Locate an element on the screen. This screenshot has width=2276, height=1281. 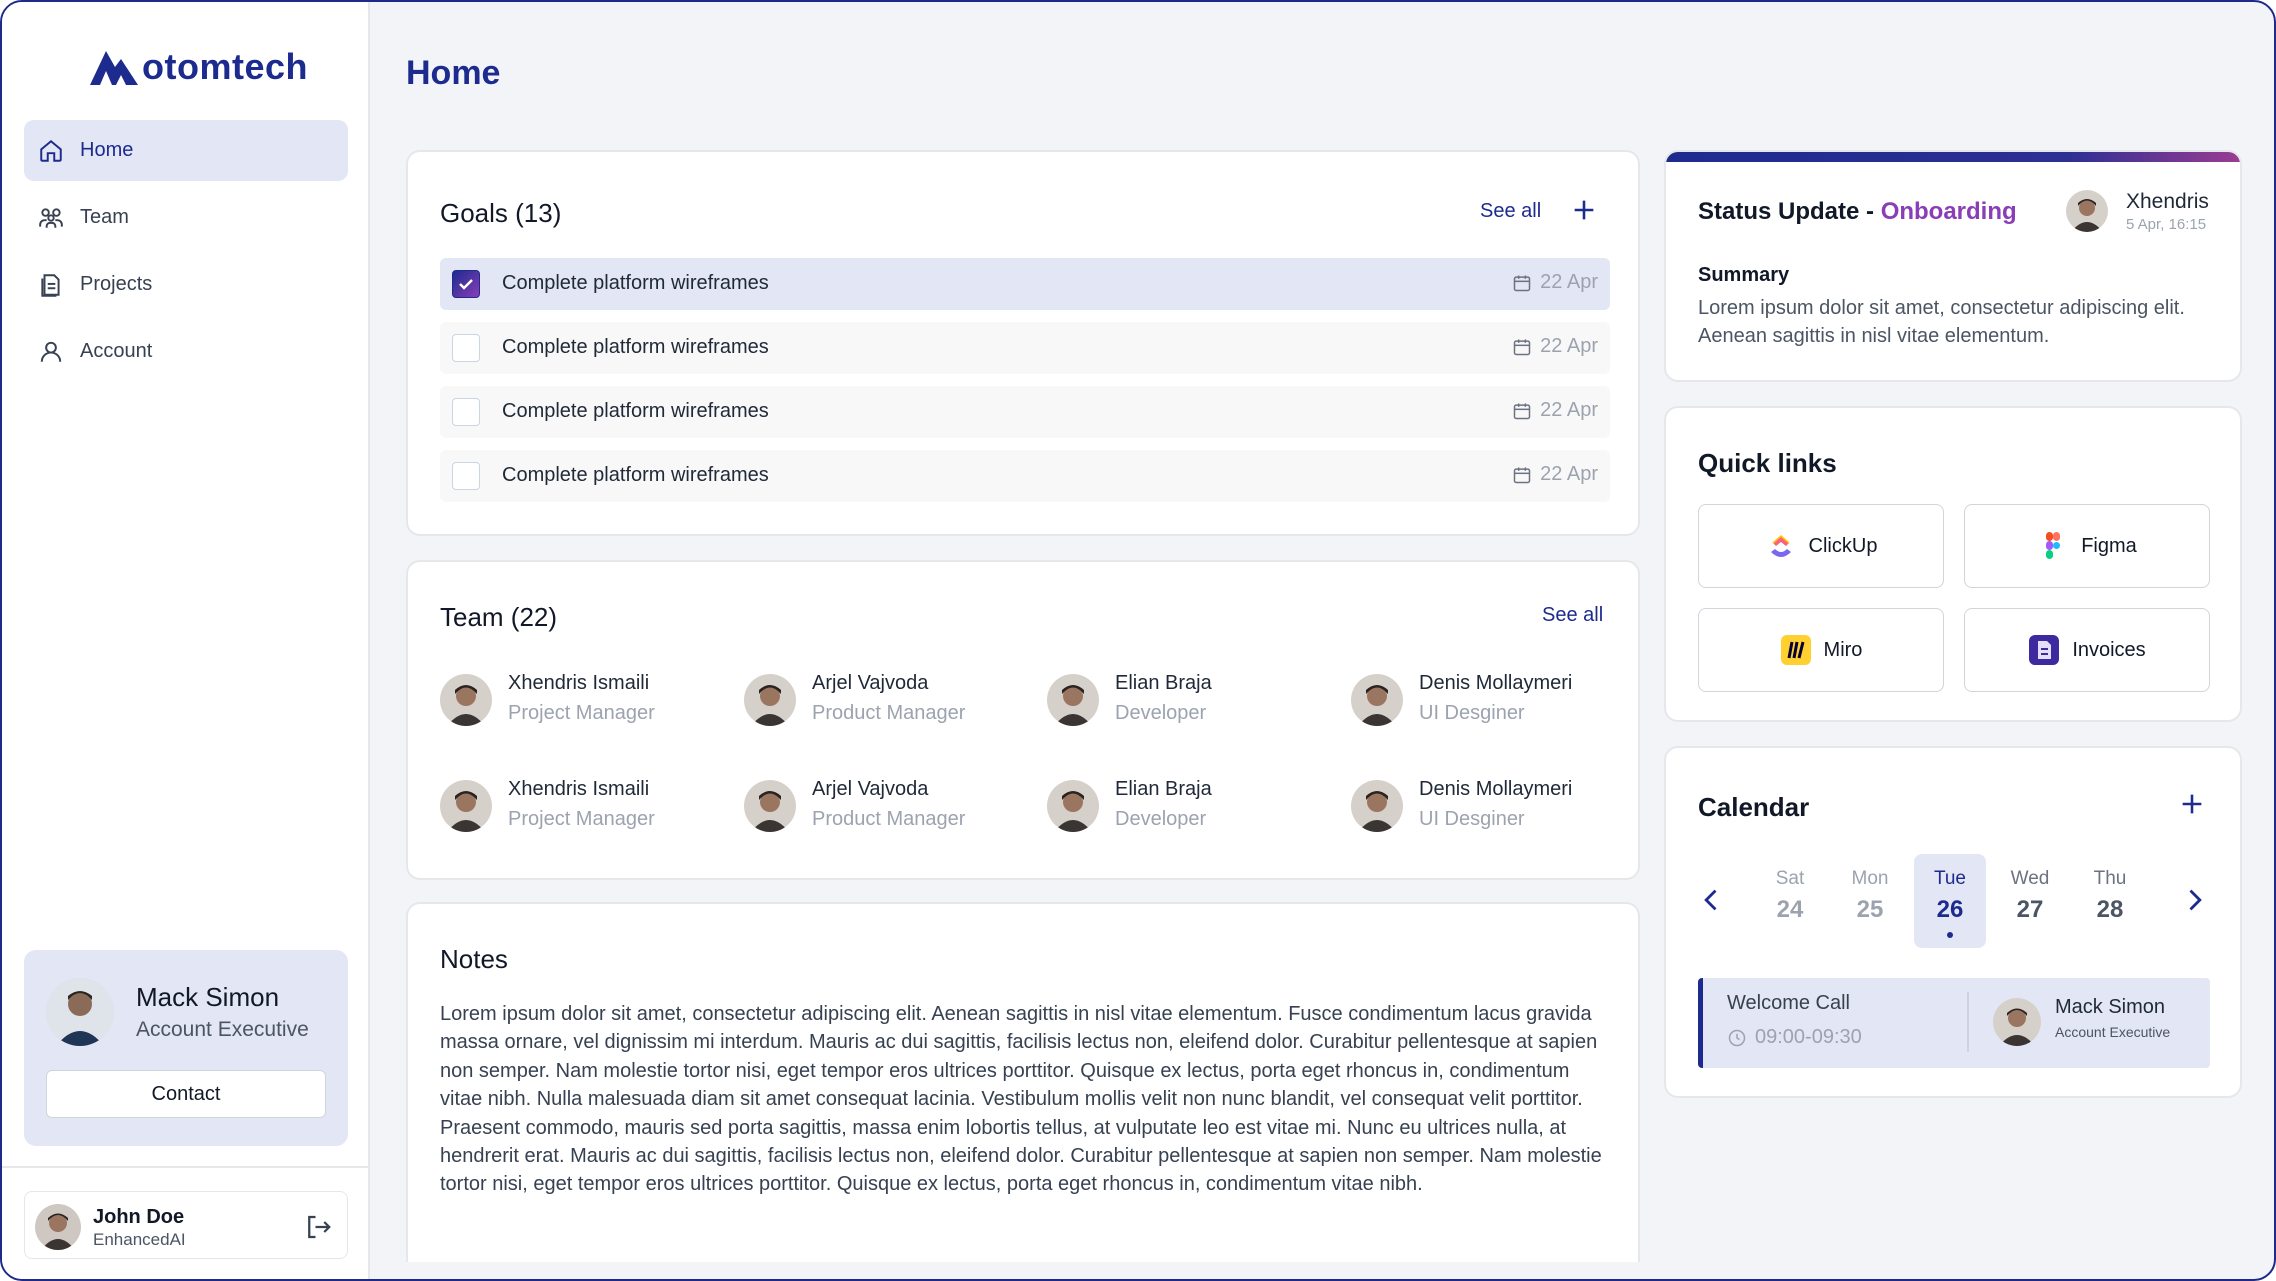
calendar-day: Sat 24 is located at coordinates (1790, 901).